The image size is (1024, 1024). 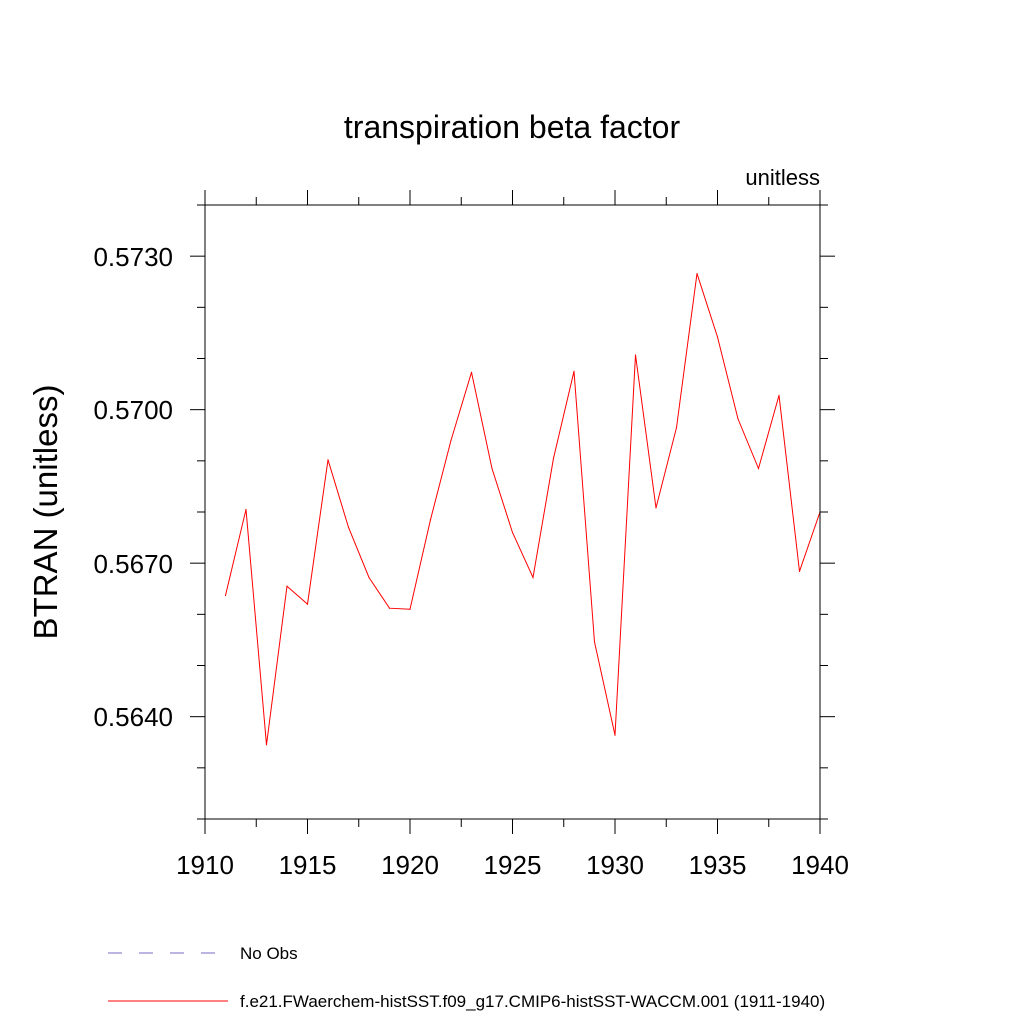 What do you see at coordinates (269, 953) in the screenshot?
I see `legend-label-no-obs: No Obs` at bounding box center [269, 953].